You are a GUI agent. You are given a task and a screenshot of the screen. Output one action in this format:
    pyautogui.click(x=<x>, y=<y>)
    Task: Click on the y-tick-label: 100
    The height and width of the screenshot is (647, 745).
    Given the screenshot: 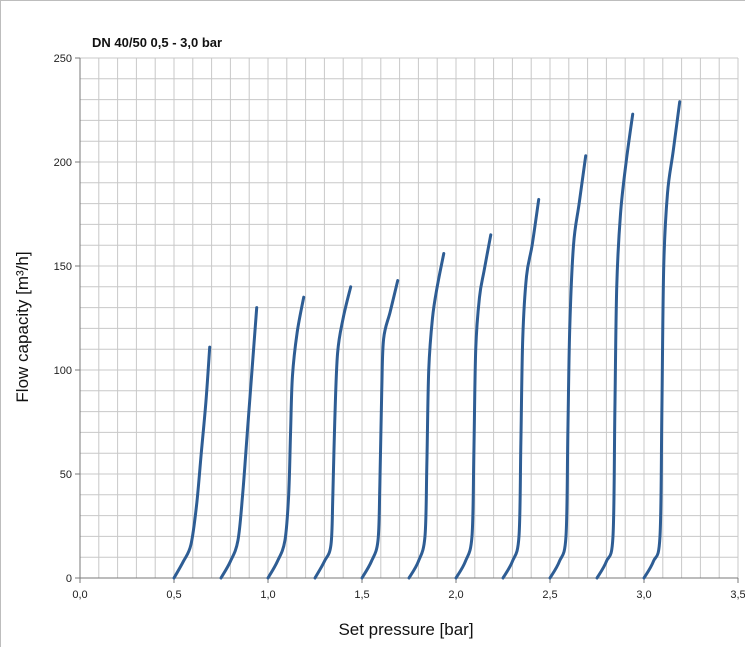 What is the action you would take?
    pyautogui.click(x=63, y=371)
    